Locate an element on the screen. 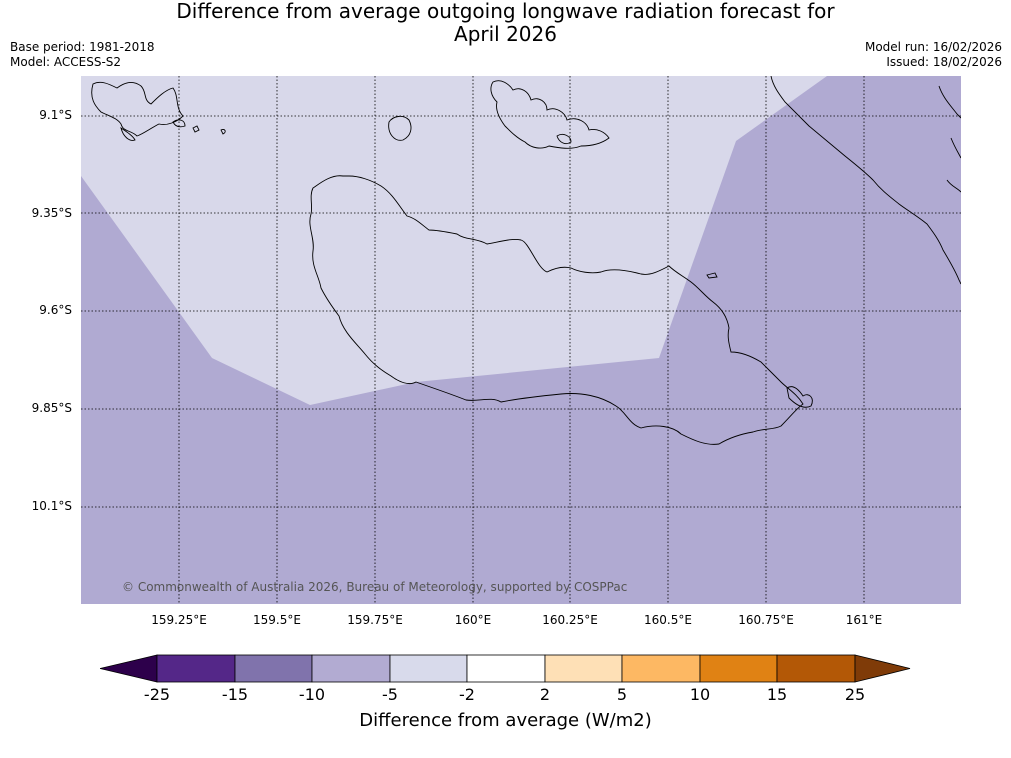 The width and height of the screenshot is (1011, 758). meta-left: Base period: 1981-2018 Model: ACCESS-S2 is located at coordinates (82, 55).